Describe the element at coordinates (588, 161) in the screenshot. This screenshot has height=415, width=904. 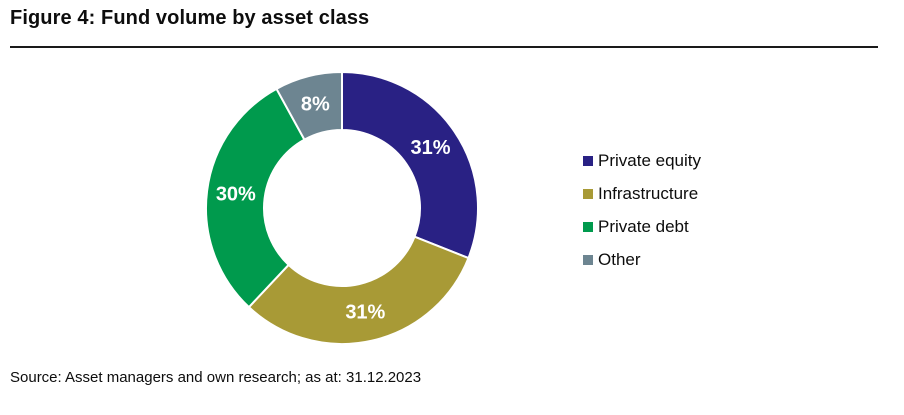
I see `legend-swatch-private-equity` at that location.